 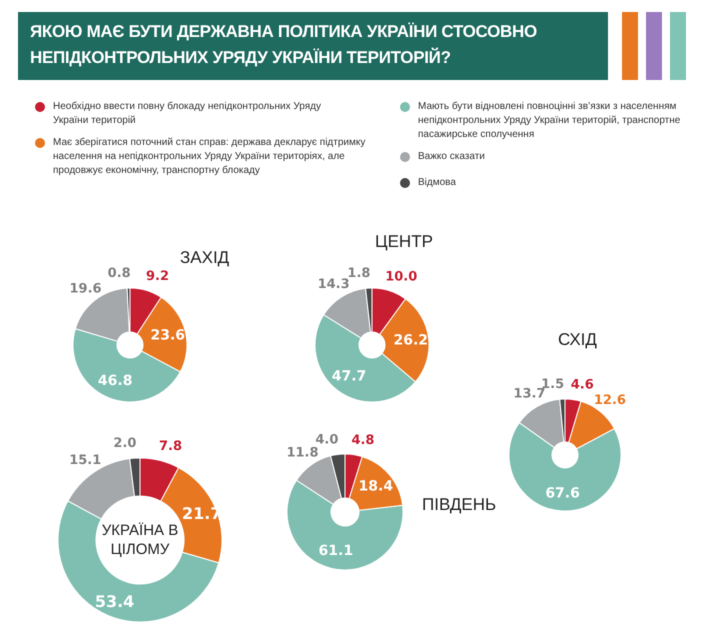 What do you see at coordinates (529, 394) in the screenshot?
I see `data-label: 13.7` at bounding box center [529, 394].